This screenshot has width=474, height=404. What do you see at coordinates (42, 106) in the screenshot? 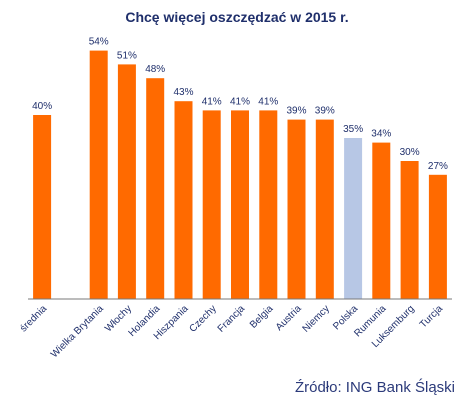
I see `data-label-0: 40%` at bounding box center [42, 106].